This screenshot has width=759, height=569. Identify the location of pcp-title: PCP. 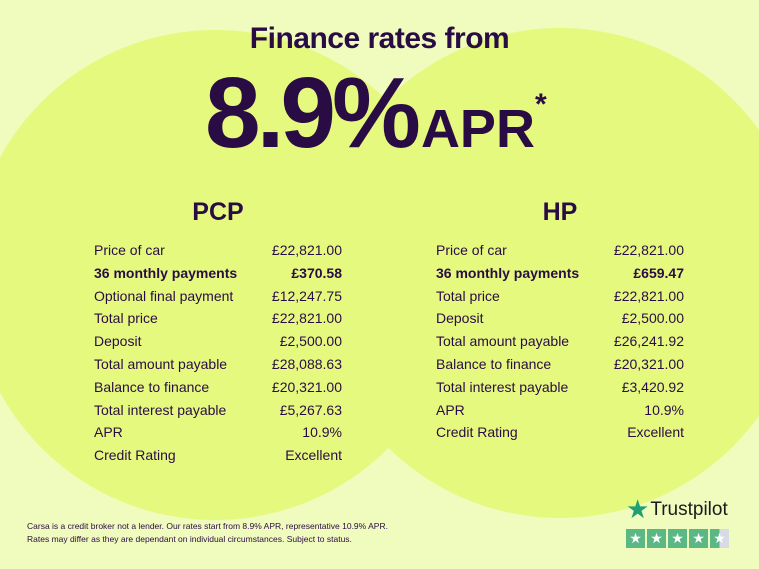
(218, 212).